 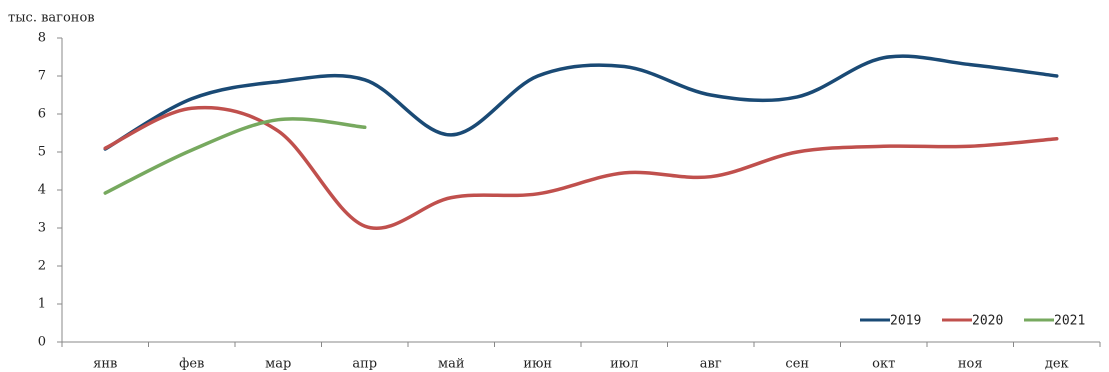 What do you see at coordinates (42, 266) in the screenshot?
I see `y-tick-label: 2` at bounding box center [42, 266].